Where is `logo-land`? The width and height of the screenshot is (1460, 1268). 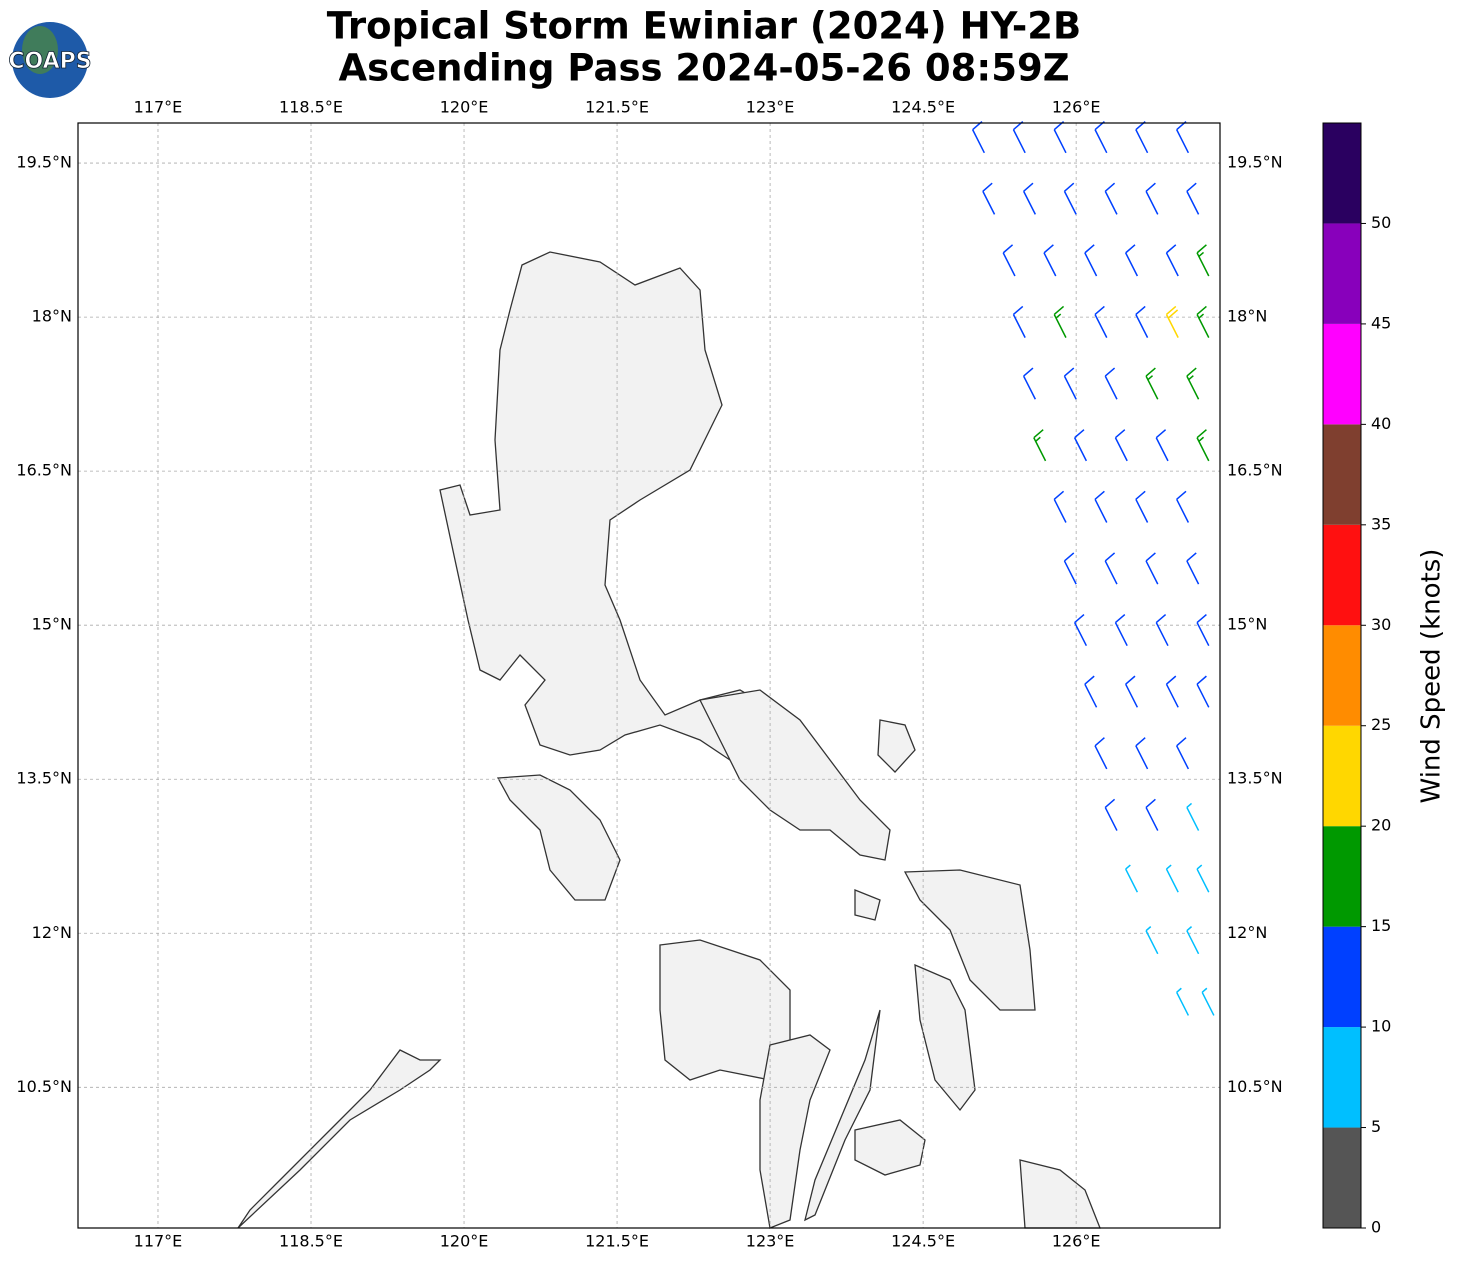
logo-land is located at coordinates (40, 50).